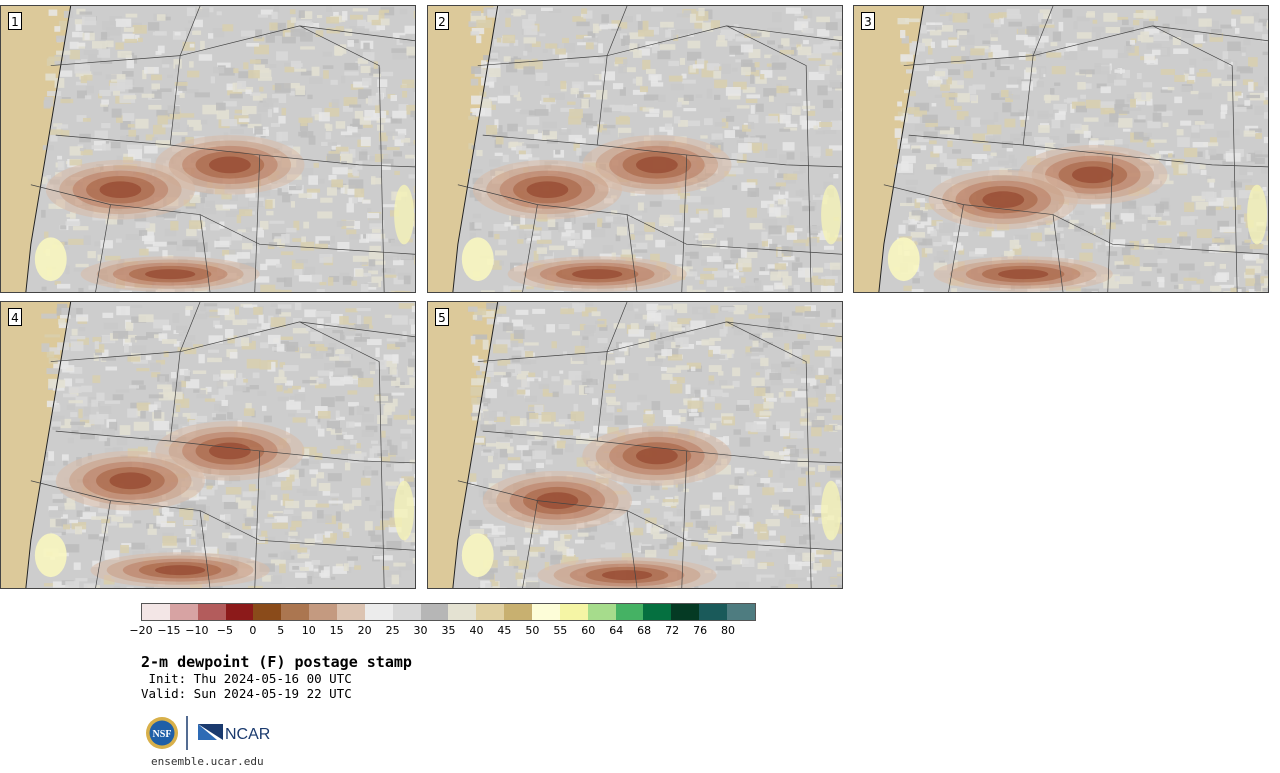 The height and width of the screenshot is (773, 1280). Describe the element at coordinates (442, 21) in the screenshot. I see `panel-label-2: 2` at that location.